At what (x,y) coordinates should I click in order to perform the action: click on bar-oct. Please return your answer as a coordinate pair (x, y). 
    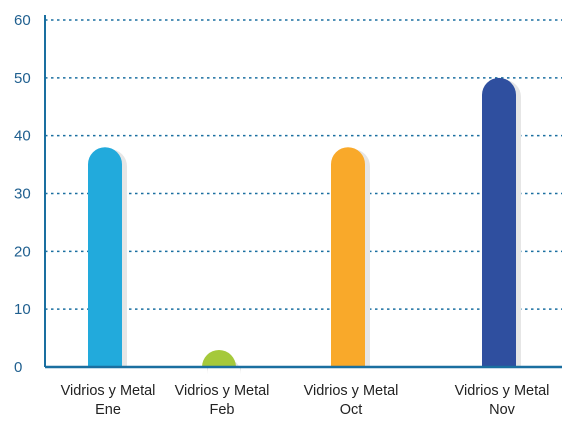
    Looking at the image, I should click on (348, 257).